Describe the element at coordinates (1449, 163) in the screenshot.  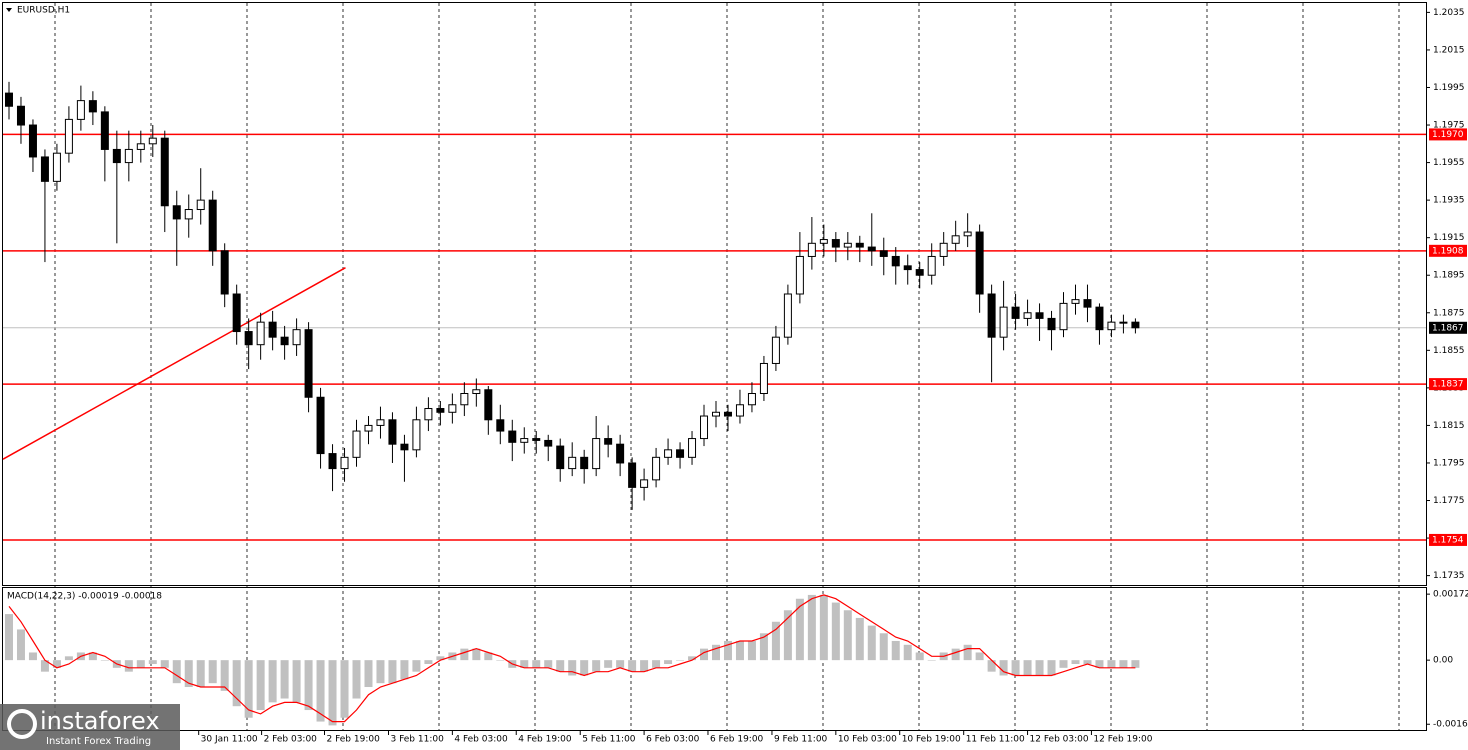
I see `y-tick-label: 1.1955` at that location.